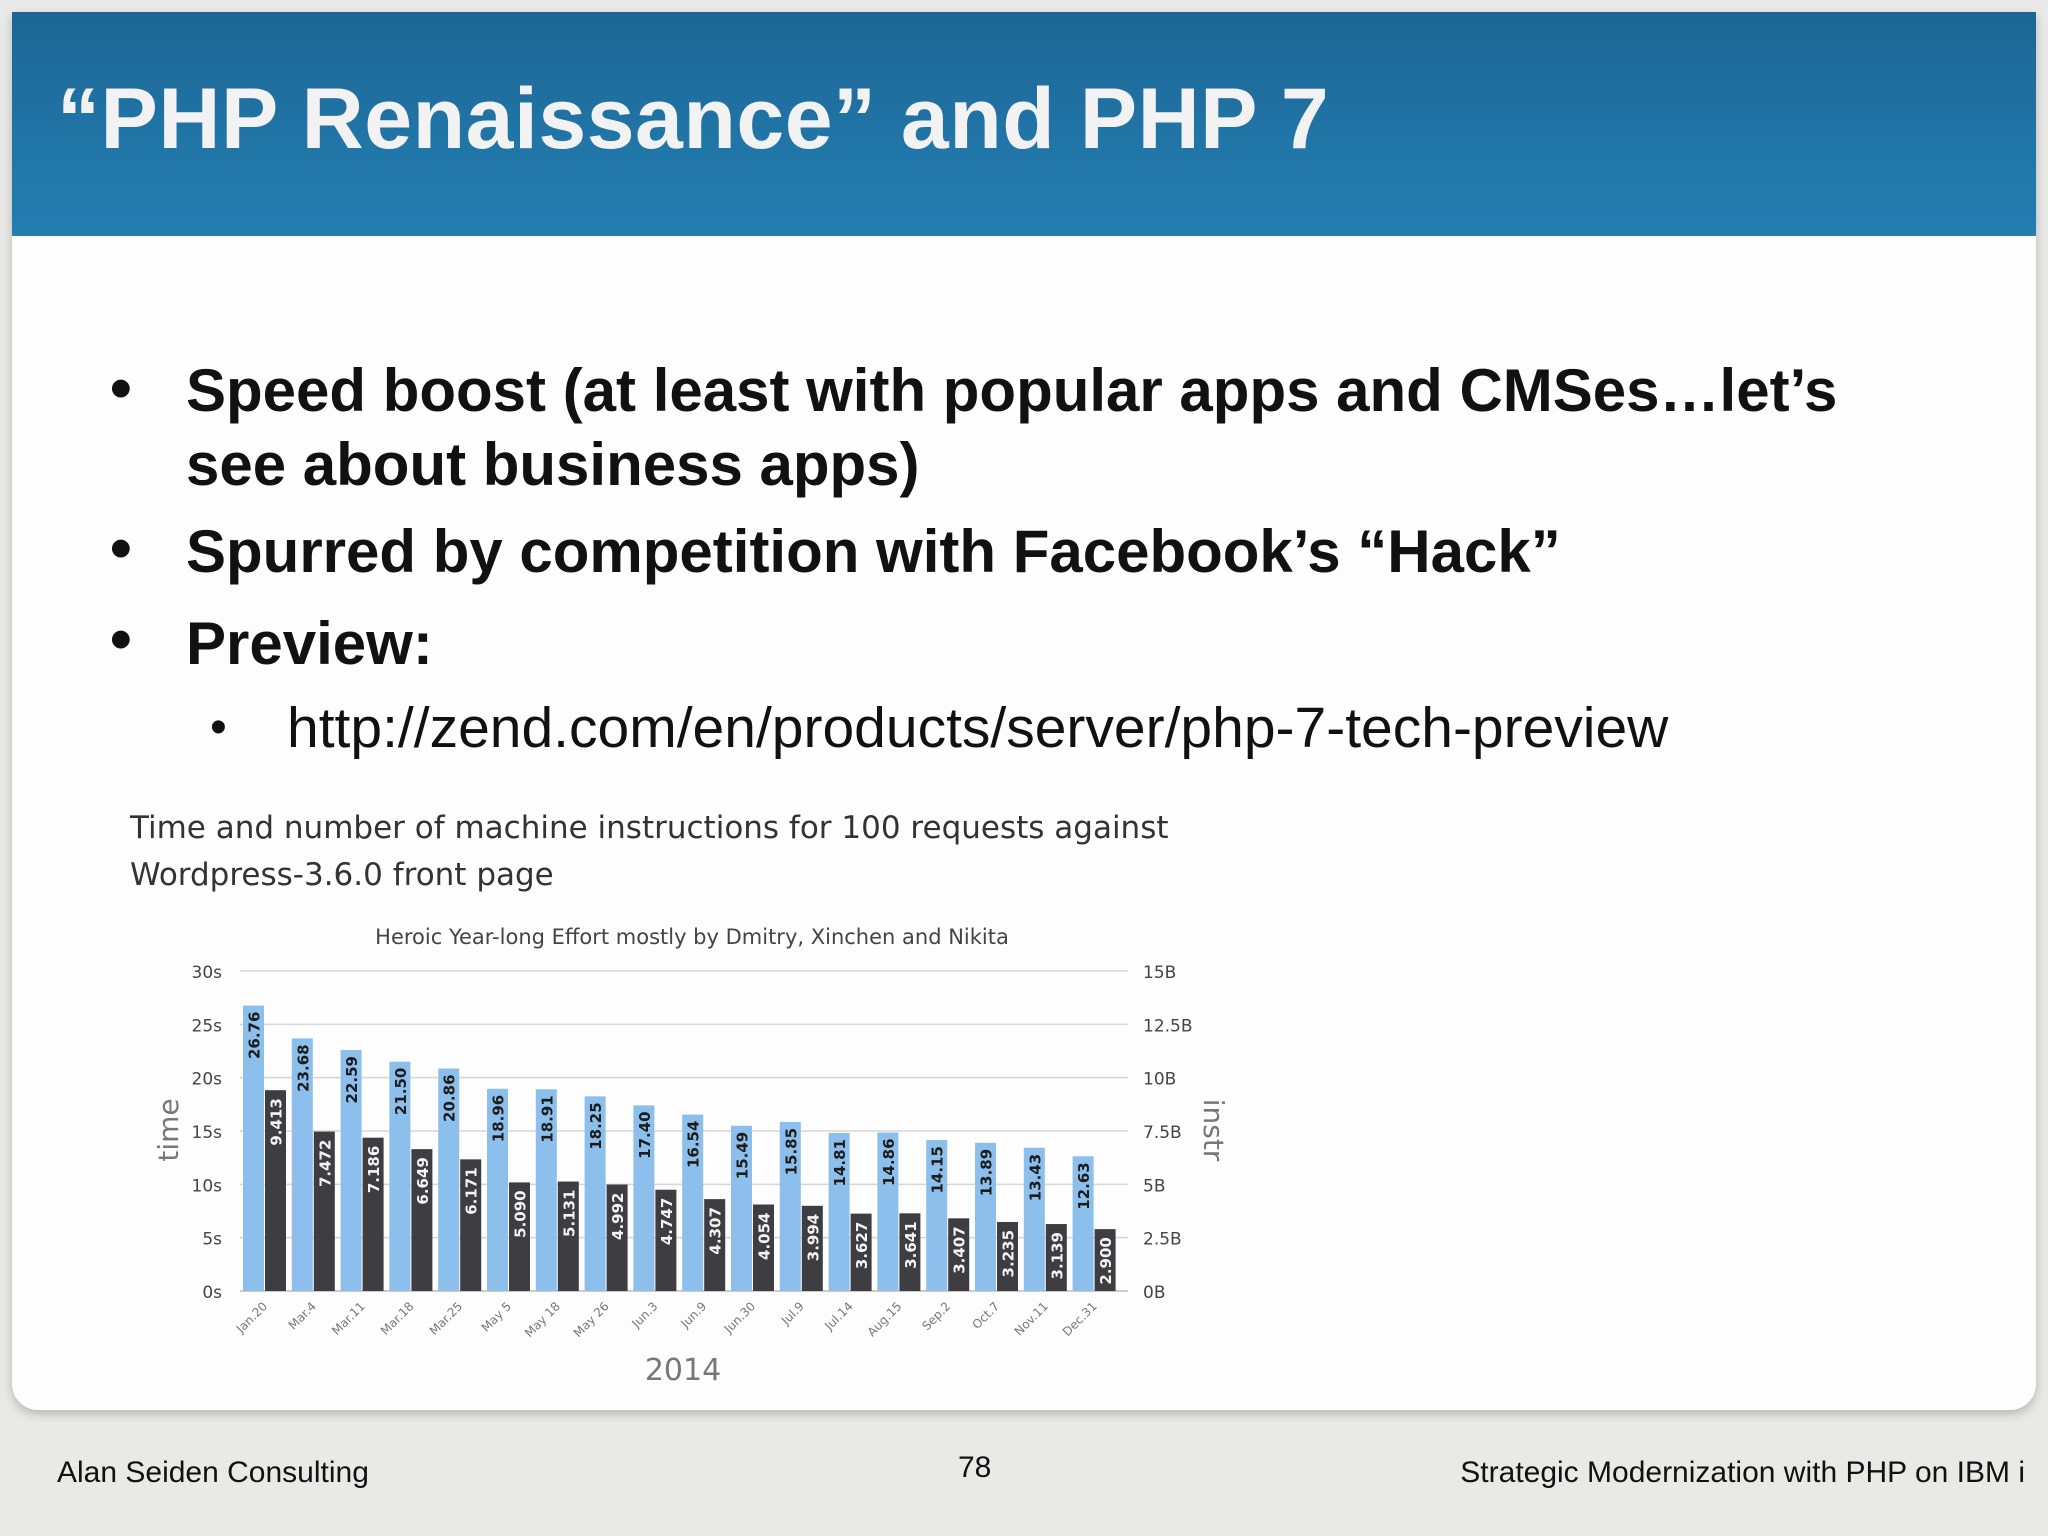  Describe the element at coordinates (309, 643) in the screenshot. I see `bullet-text: Preview:` at that location.